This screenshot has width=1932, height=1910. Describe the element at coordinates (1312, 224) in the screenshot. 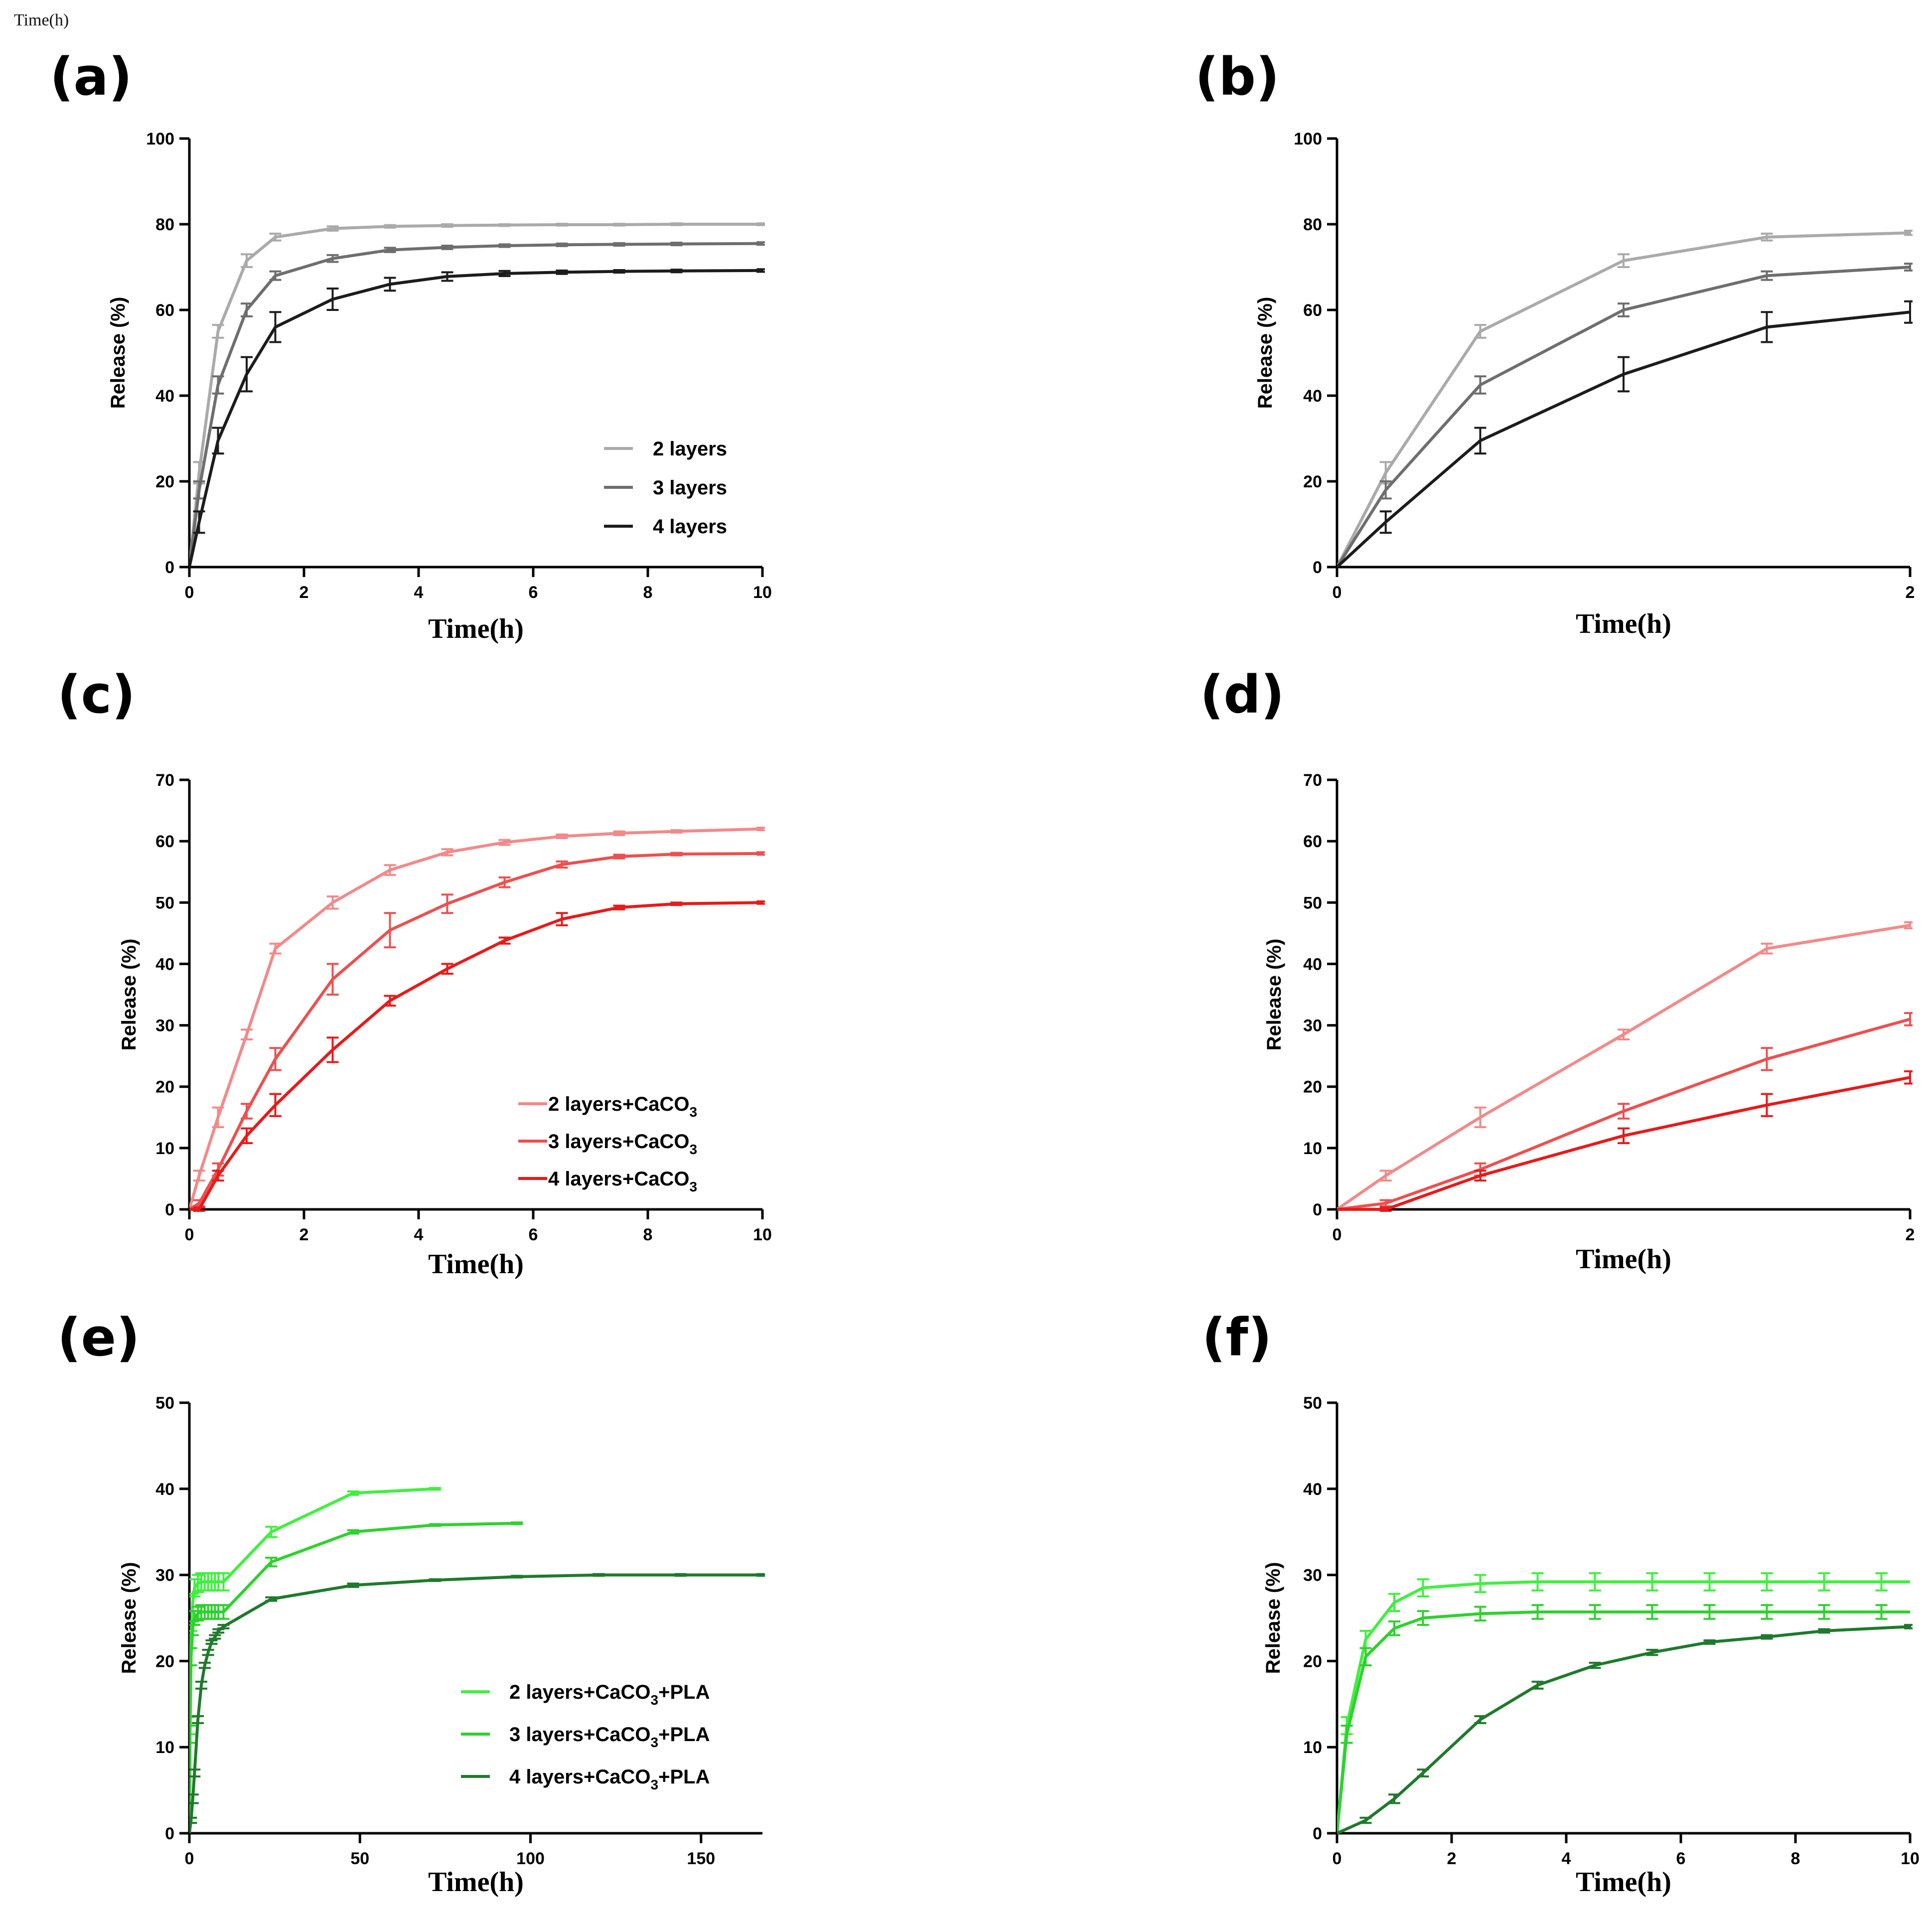

I see `y-tick-label: 80` at that location.